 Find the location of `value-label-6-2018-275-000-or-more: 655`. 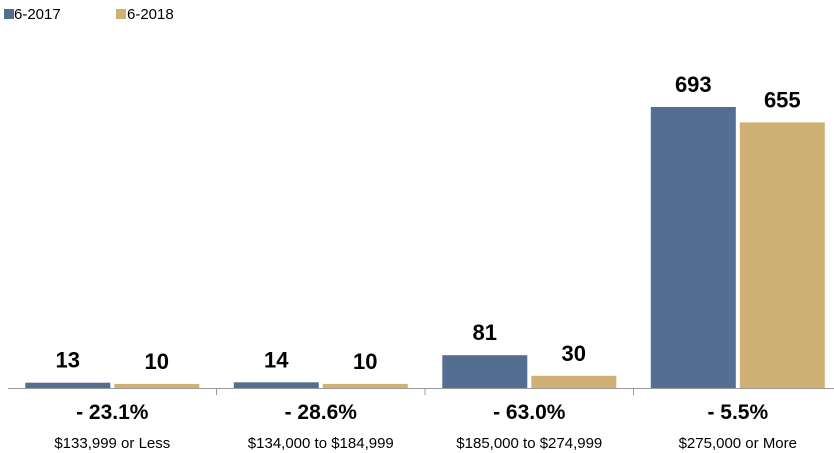

value-label-6-2018-275-000-or-more: 655 is located at coordinates (782, 99).